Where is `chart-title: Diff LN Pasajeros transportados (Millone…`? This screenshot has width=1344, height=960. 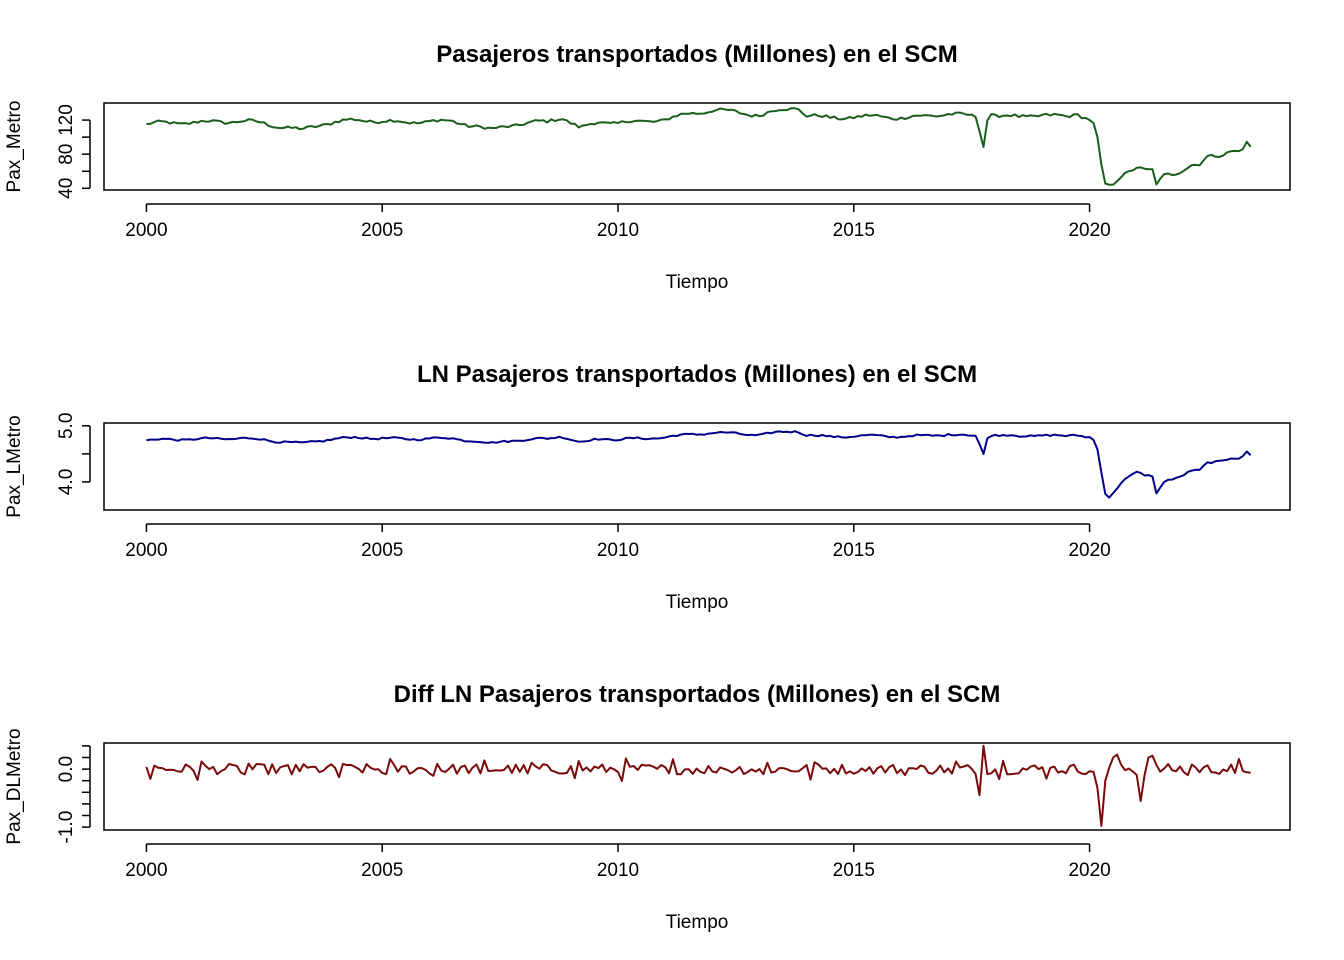
chart-title: Diff LN Pasajeros transportados (Millone… is located at coordinates (697, 694).